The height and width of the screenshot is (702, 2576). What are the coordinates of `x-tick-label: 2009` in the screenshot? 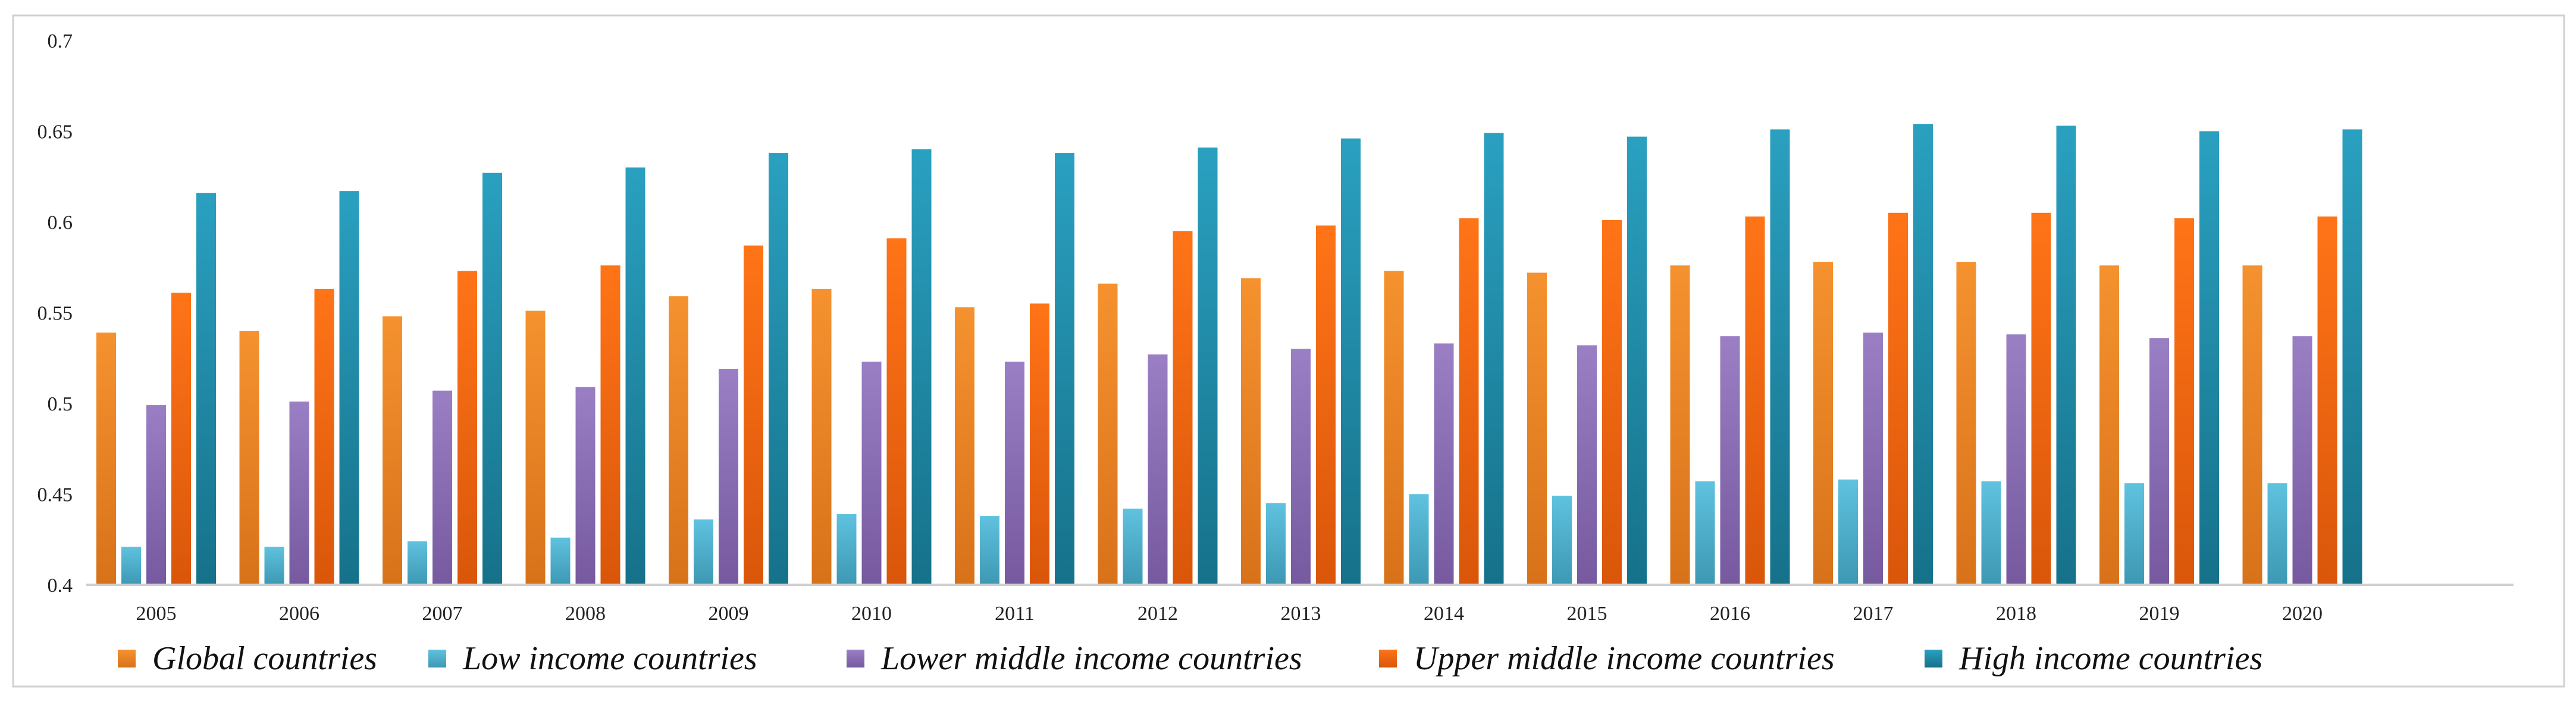 It's located at (729, 614).